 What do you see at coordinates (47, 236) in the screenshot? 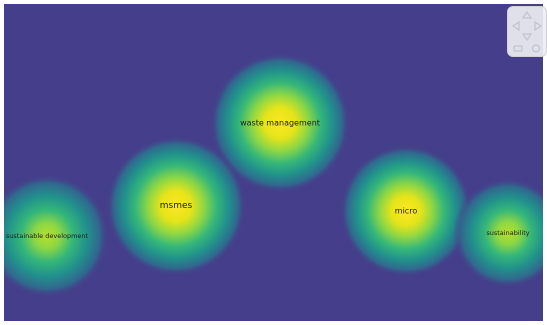
I see `term-label: sustainable development` at bounding box center [47, 236].